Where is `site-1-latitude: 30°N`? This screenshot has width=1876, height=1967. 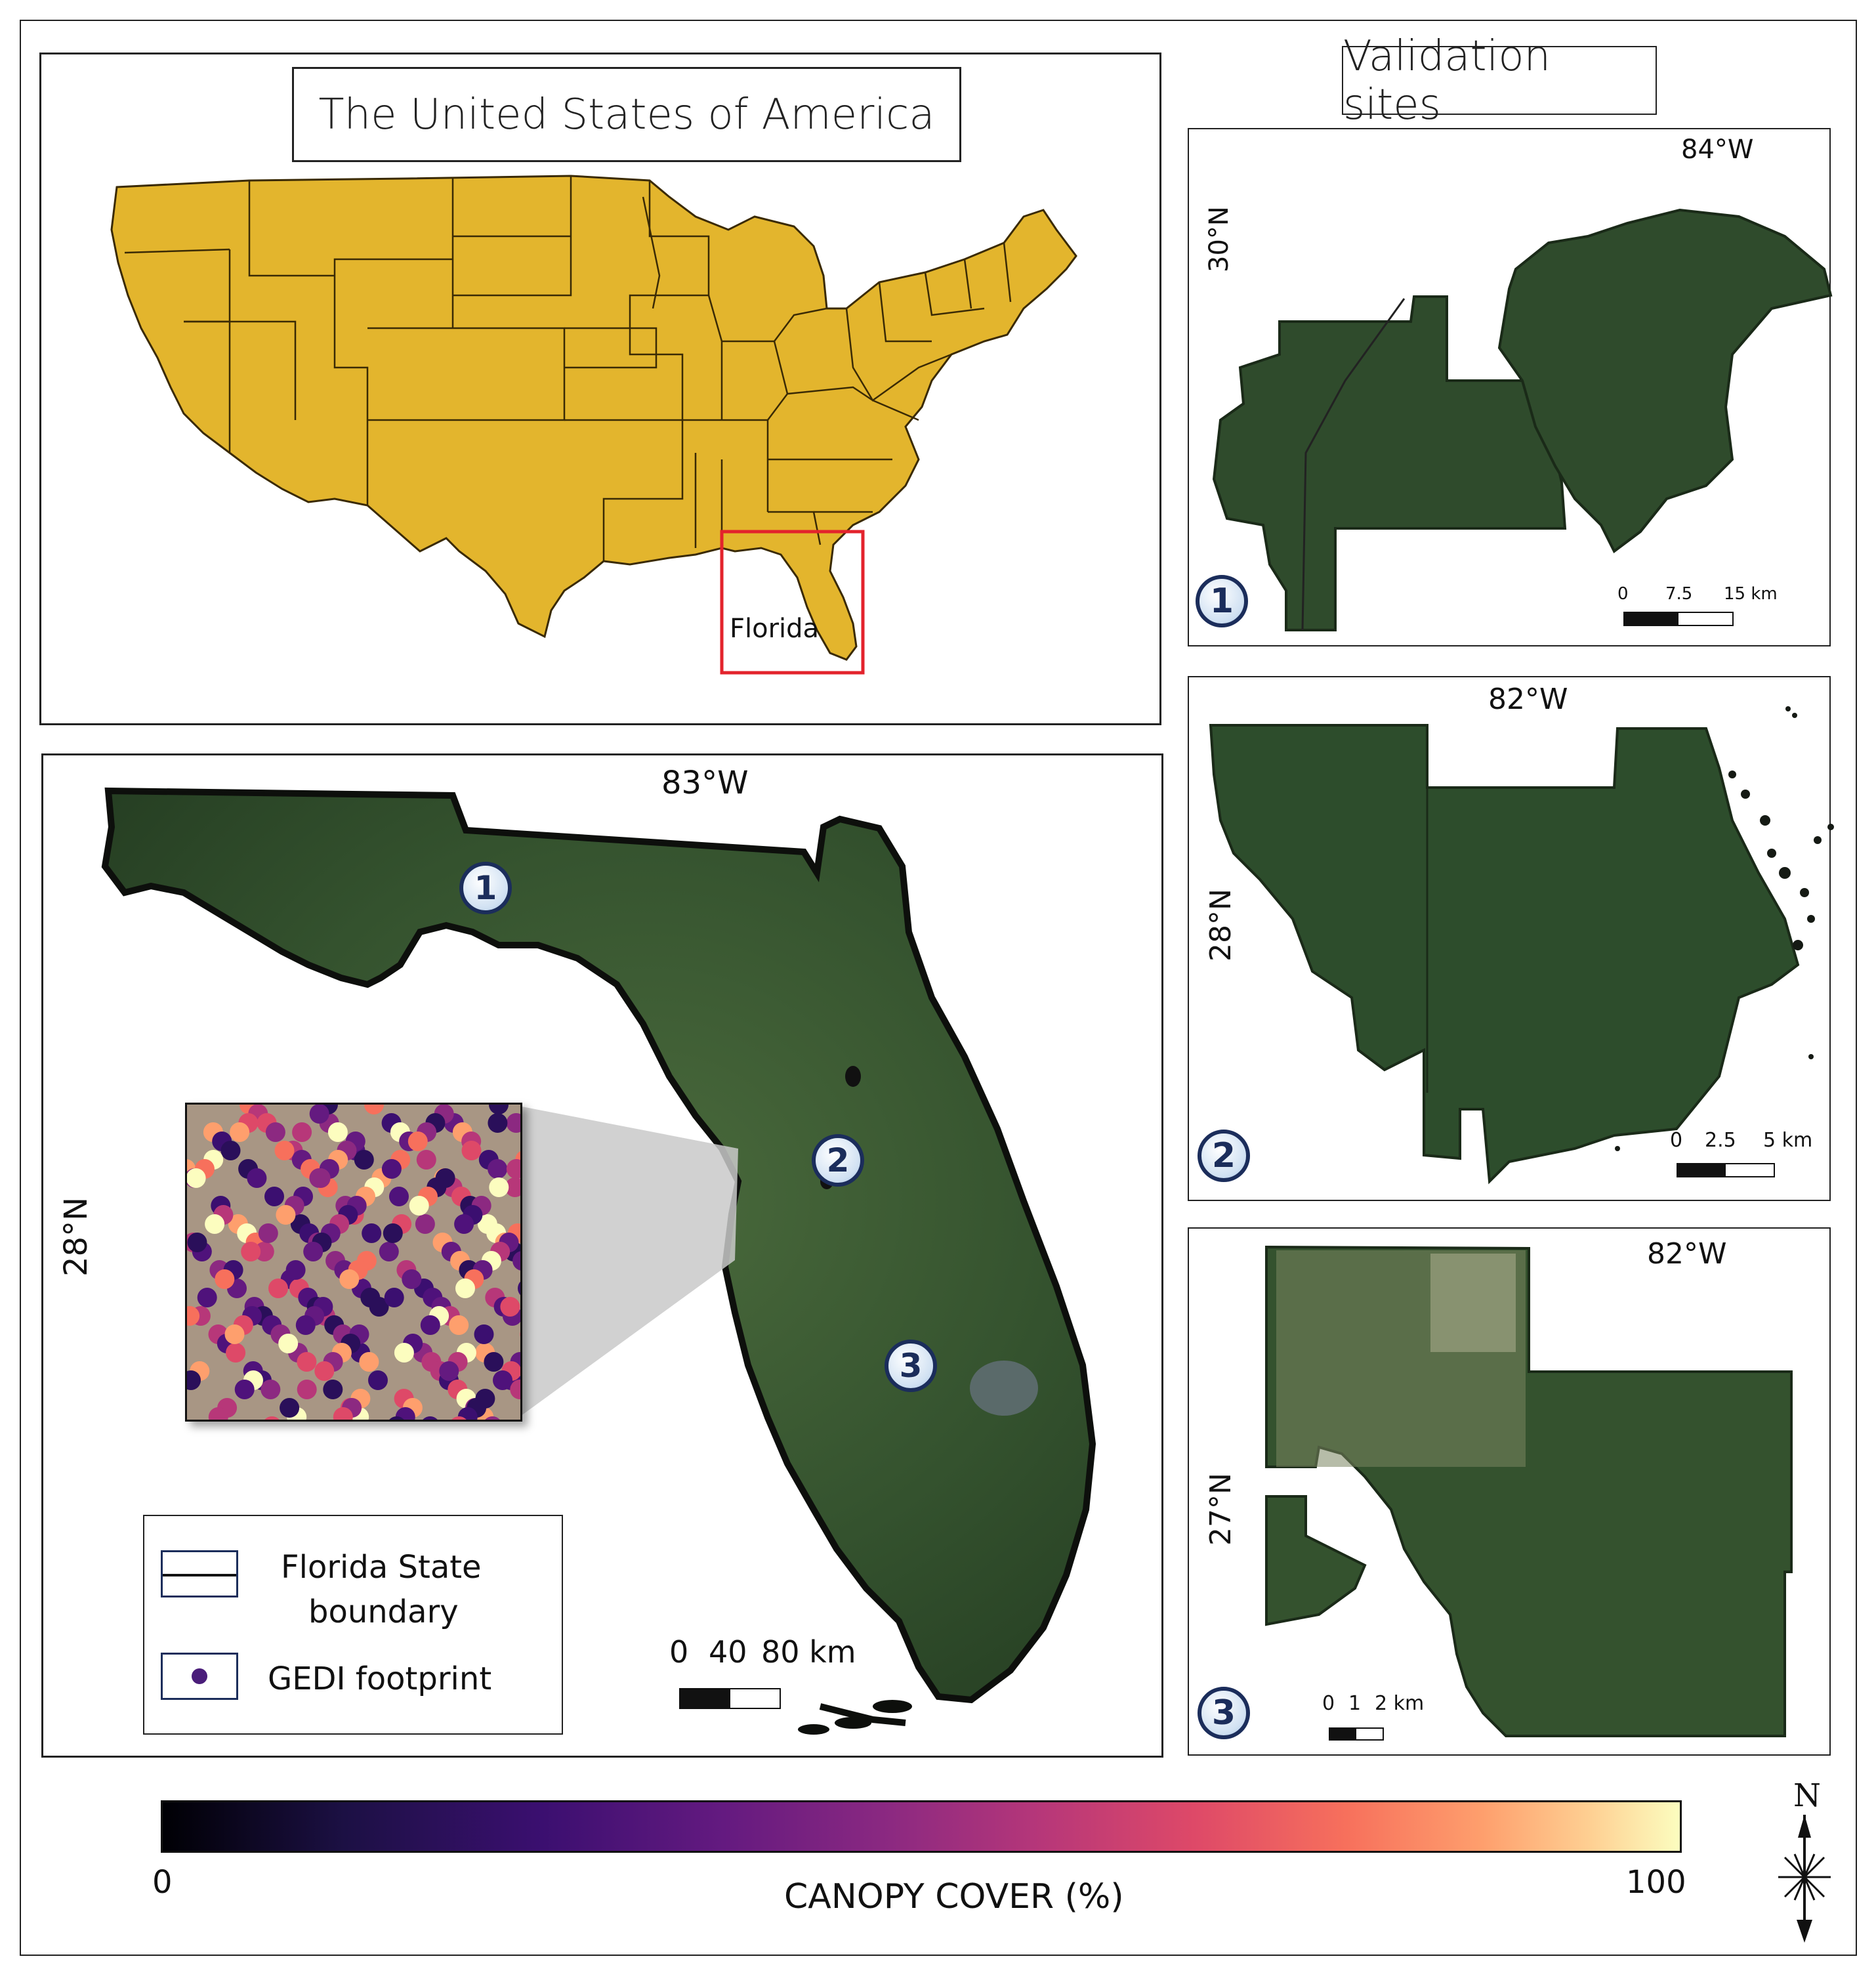 site-1-latitude: 30°N is located at coordinates (1219, 239).